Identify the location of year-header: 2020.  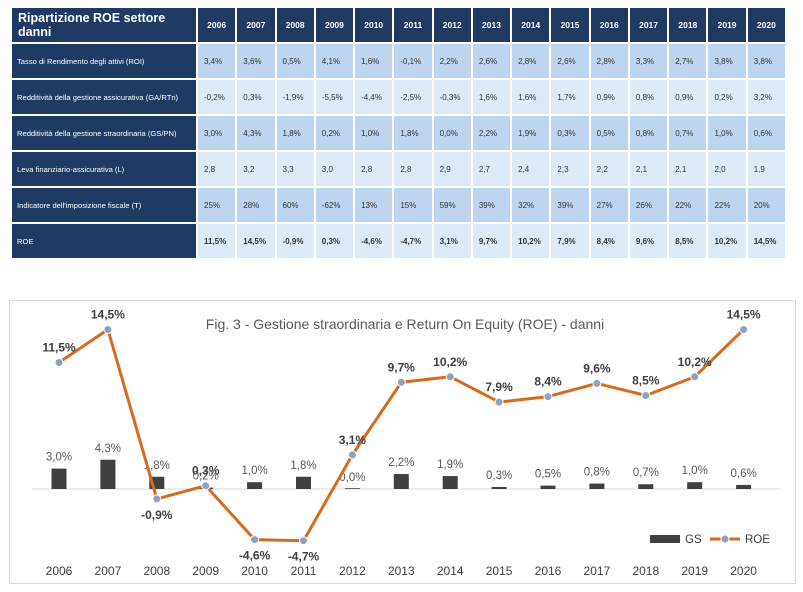
(766, 25).